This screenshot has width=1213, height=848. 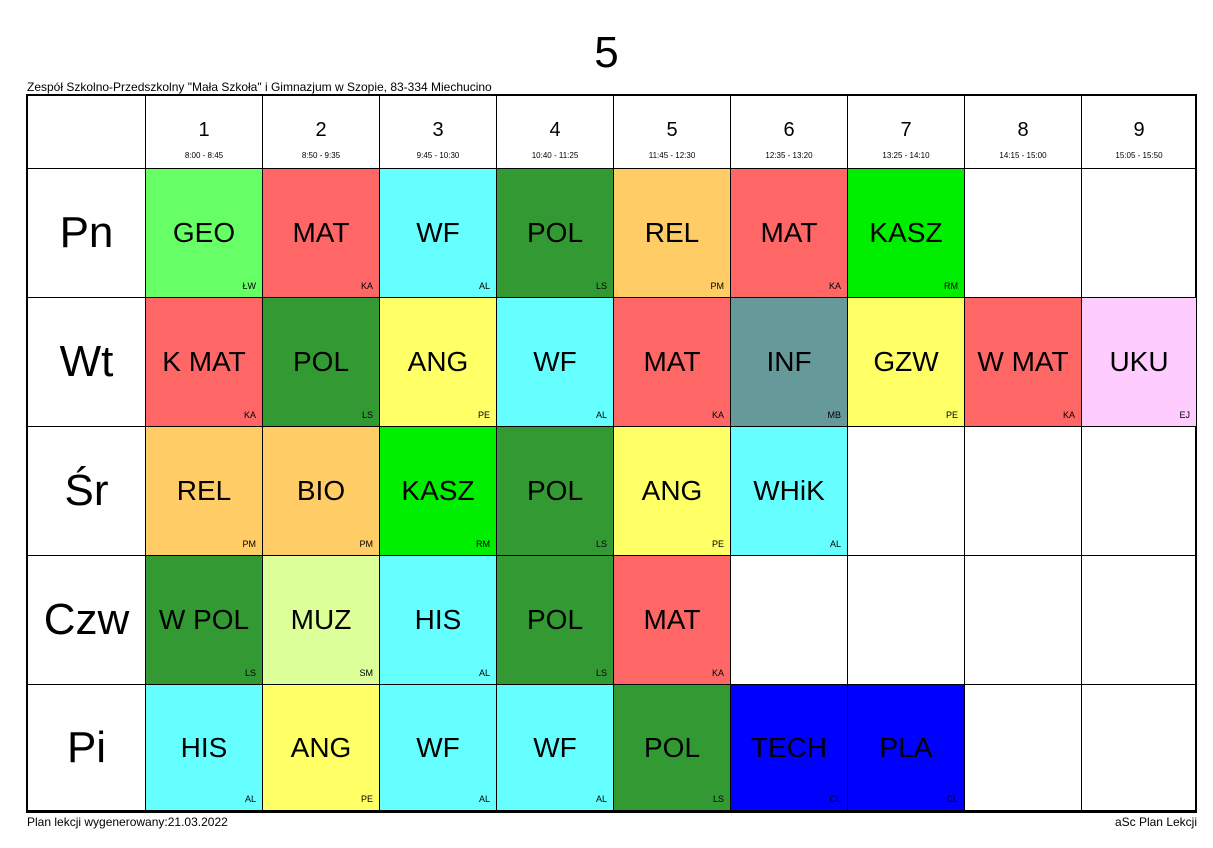 What do you see at coordinates (834, 415) in the screenshot?
I see `lesson-teacher: MB` at bounding box center [834, 415].